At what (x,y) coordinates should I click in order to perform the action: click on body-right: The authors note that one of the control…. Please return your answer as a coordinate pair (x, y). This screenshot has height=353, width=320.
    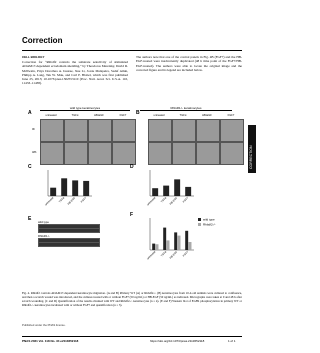
    Looking at the image, I should click on (189, 63).